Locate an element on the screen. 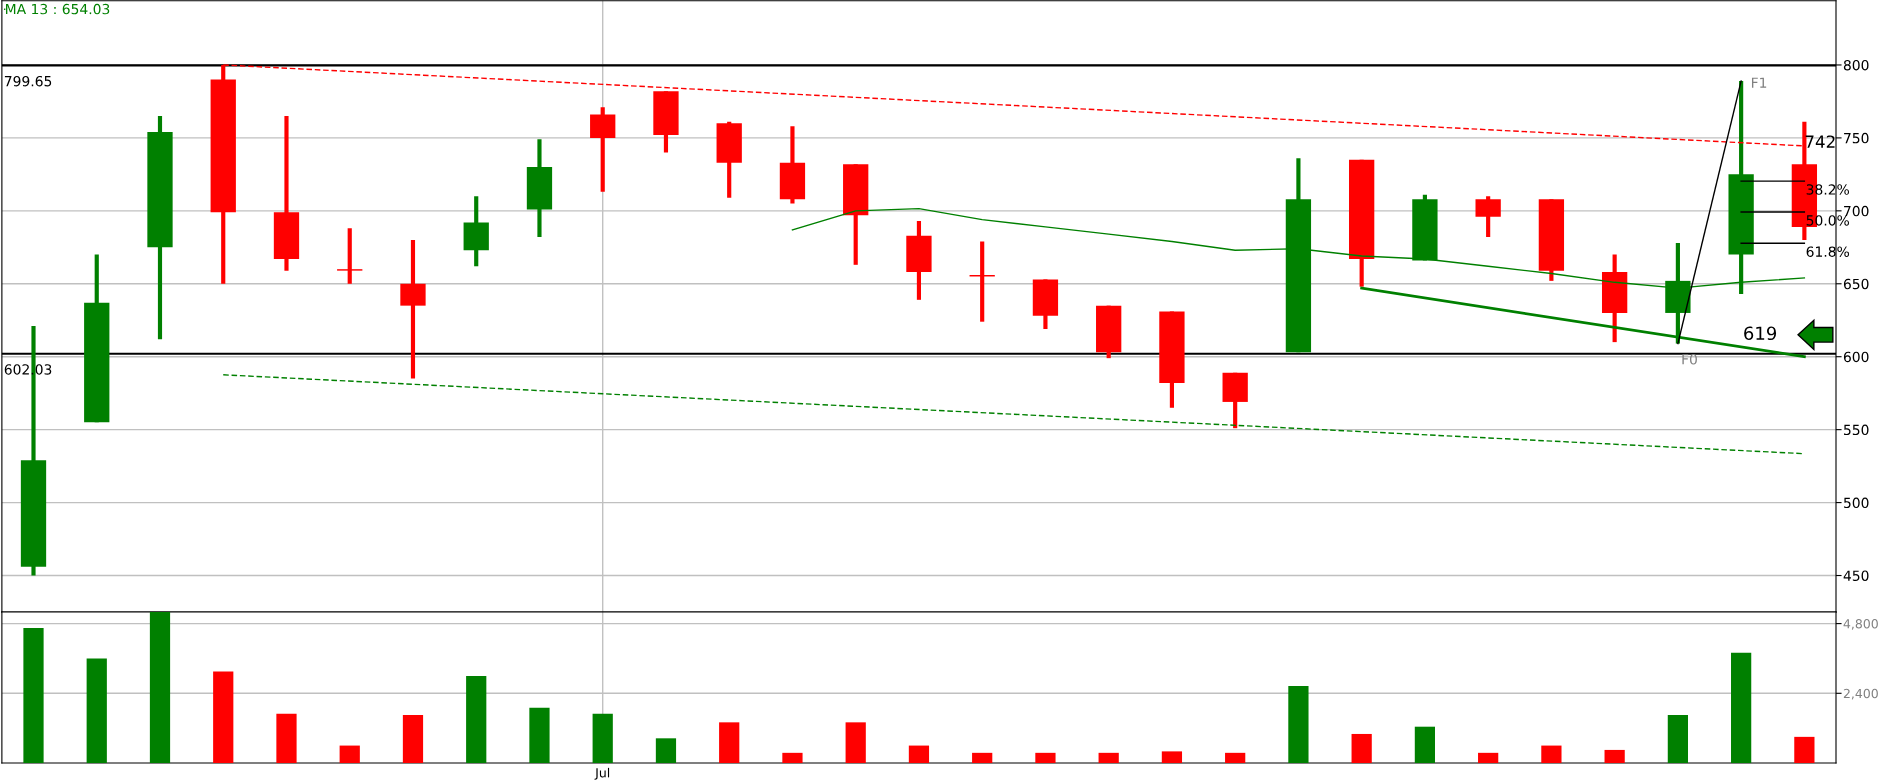 Image resolution: width=1879 pixels, height=780 pixels. legend-label: MA 13 : 654.03 is located at coordinates (58, 9).